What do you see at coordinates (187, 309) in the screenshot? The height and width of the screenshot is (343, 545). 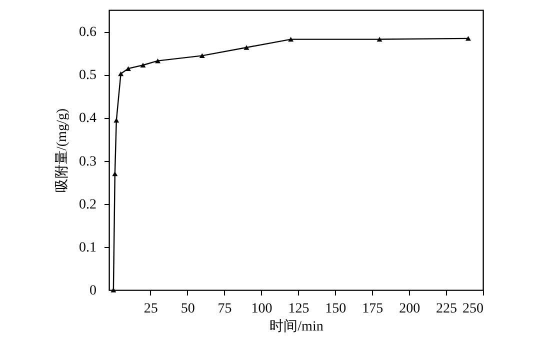 I see `x-tick-label: 50` at bounding box center [187, 309].